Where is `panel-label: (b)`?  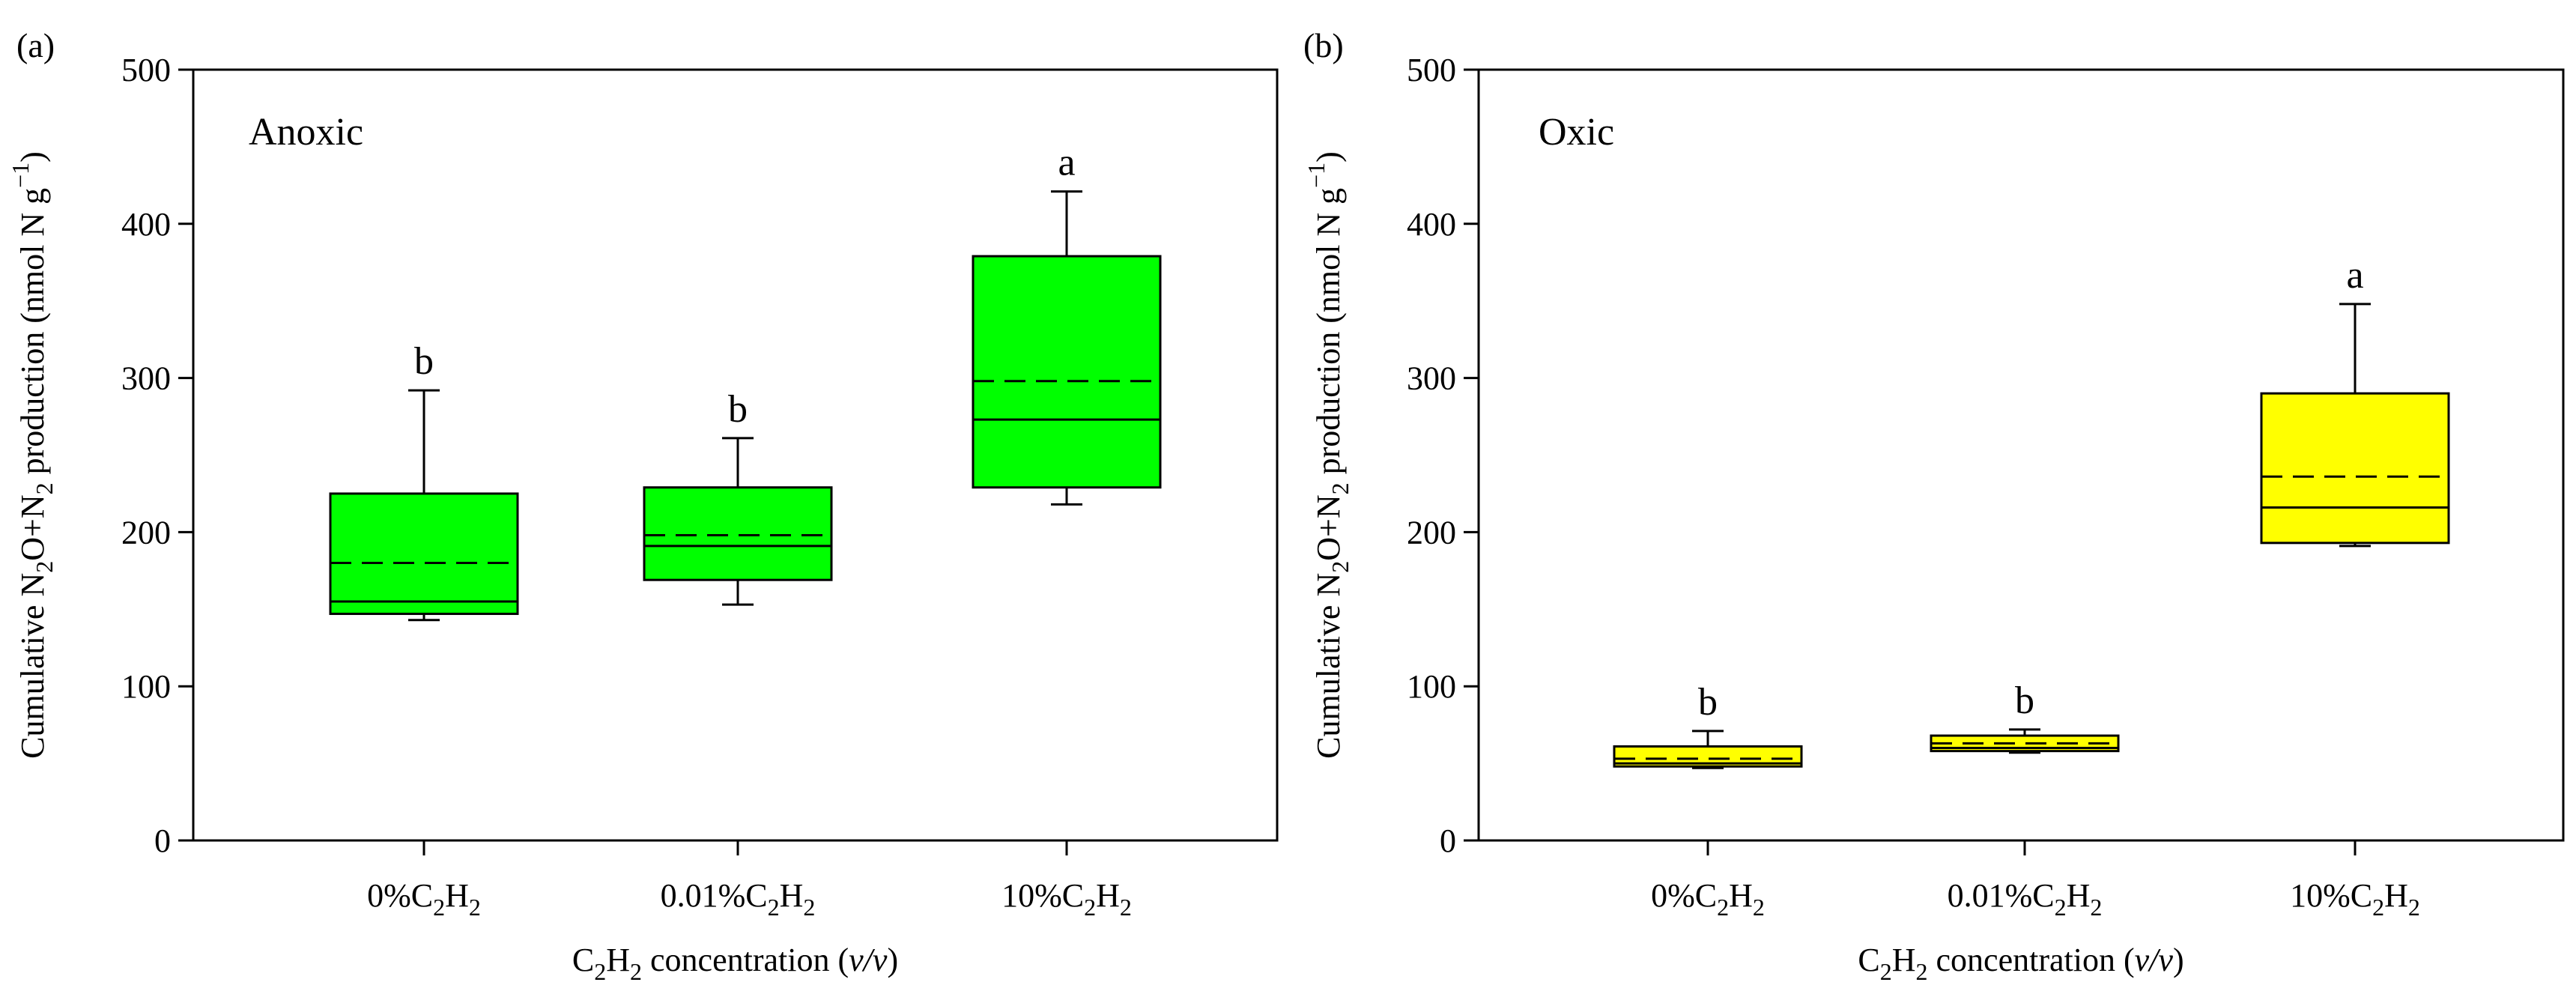
panel-label: (b) is located at coordinates (1323, 45).